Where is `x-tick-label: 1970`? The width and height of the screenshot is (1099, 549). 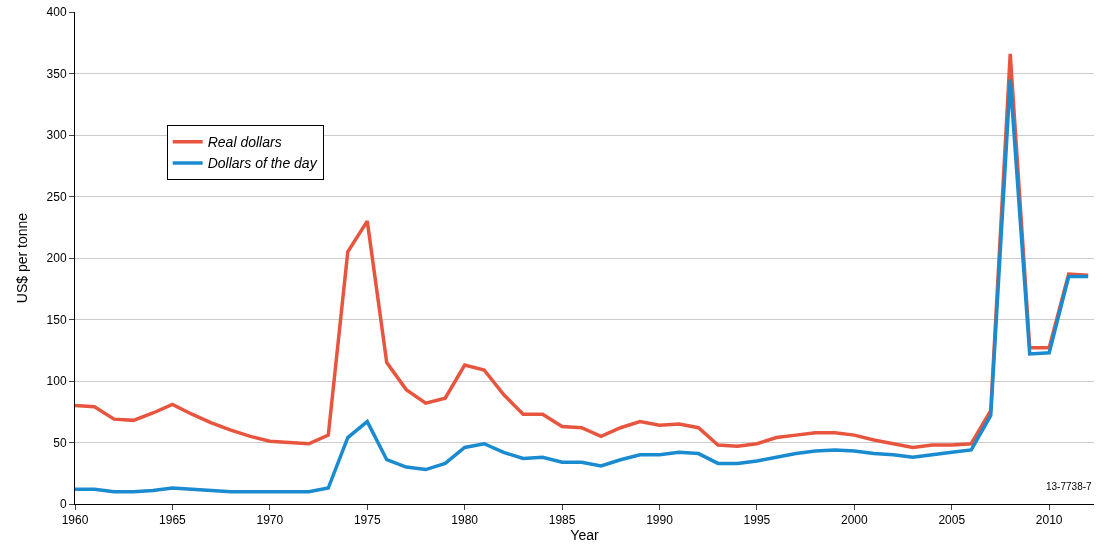 x-tick-label: 1970 is located at coordinates (270, 520).